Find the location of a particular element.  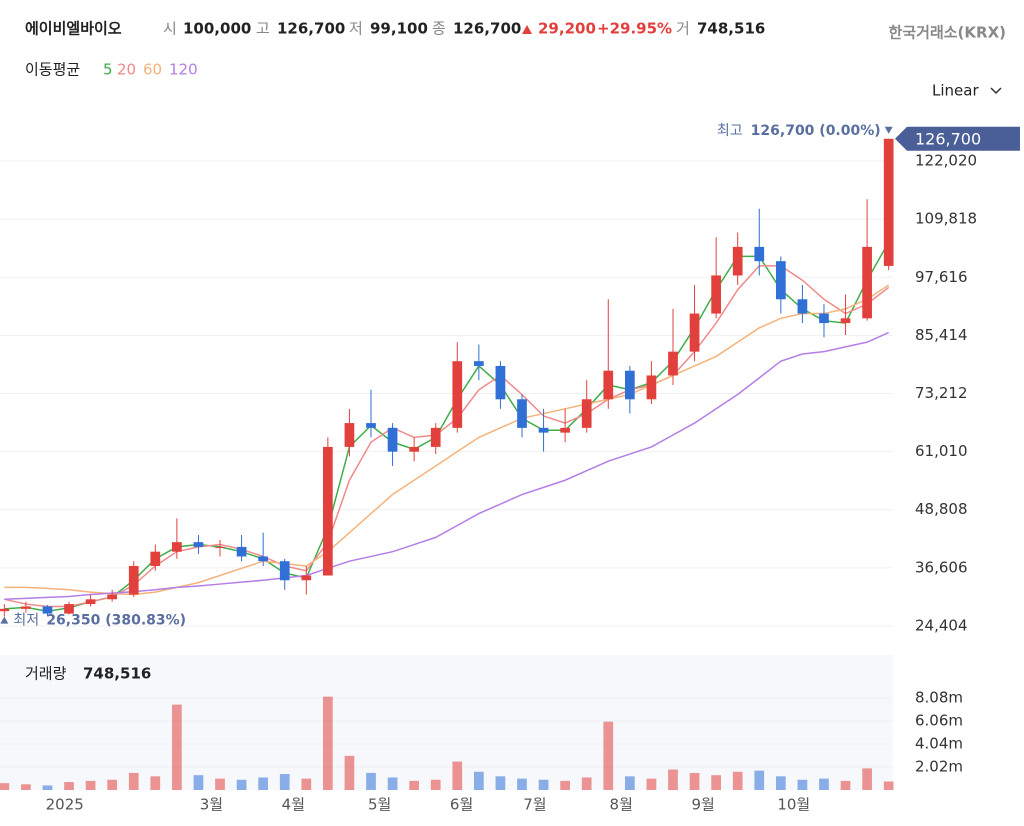

volume-value: 748,516 is located at coordinates (731, 29).